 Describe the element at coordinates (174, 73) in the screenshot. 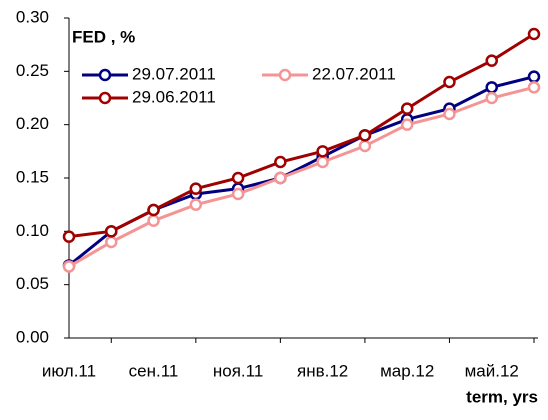

I see `legend-label: 29.07.2011` at that location.